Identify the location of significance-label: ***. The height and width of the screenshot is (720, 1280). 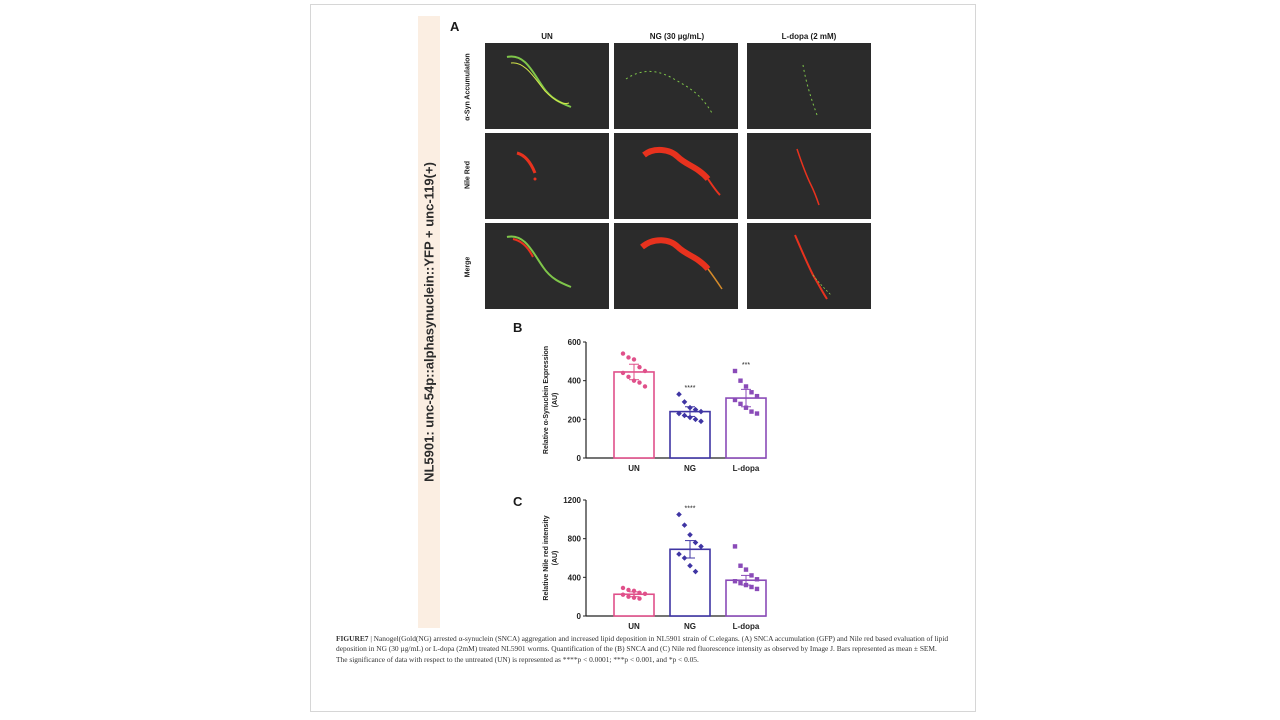
(746, 365).